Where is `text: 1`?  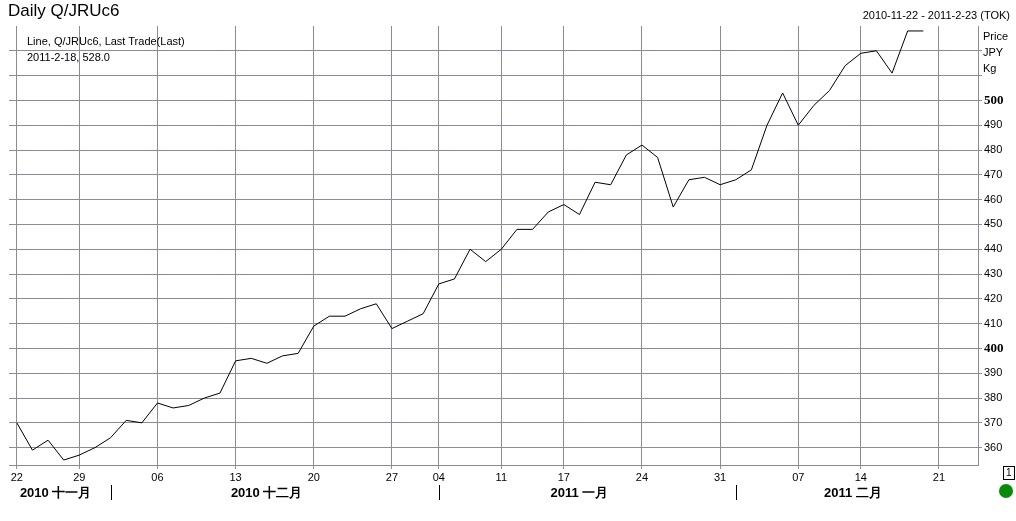 text: 1 is located at coordinates (1009, 473).